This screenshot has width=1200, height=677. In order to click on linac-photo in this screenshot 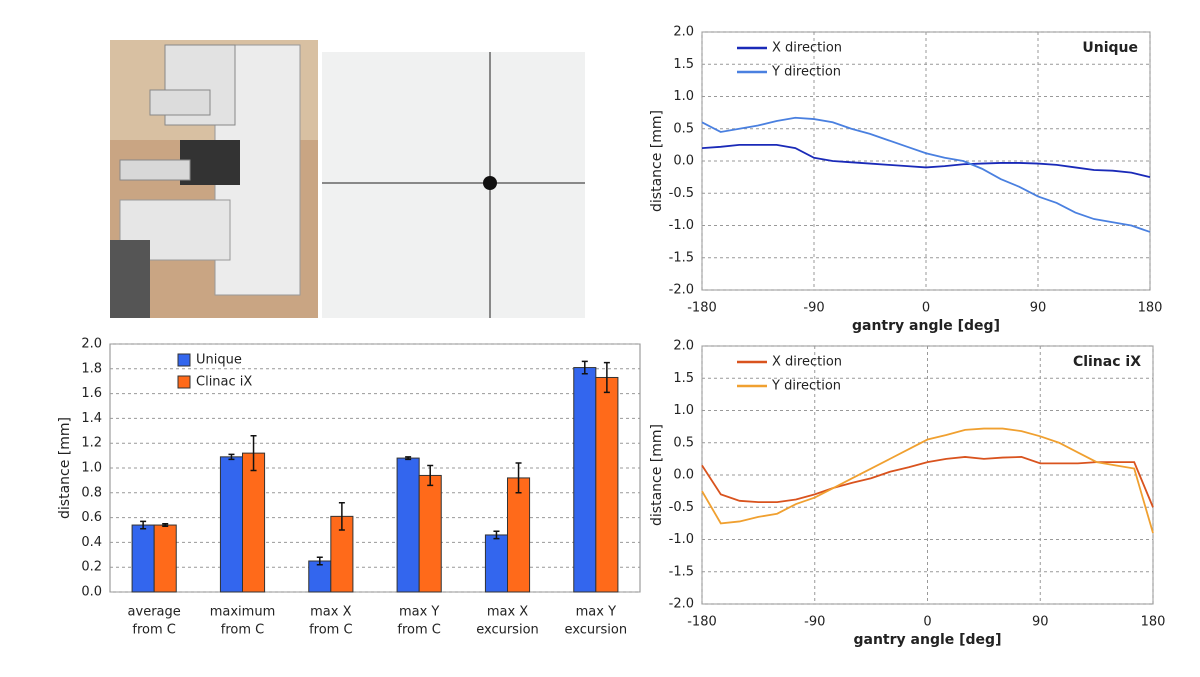, I will do `click(214, 179)`.